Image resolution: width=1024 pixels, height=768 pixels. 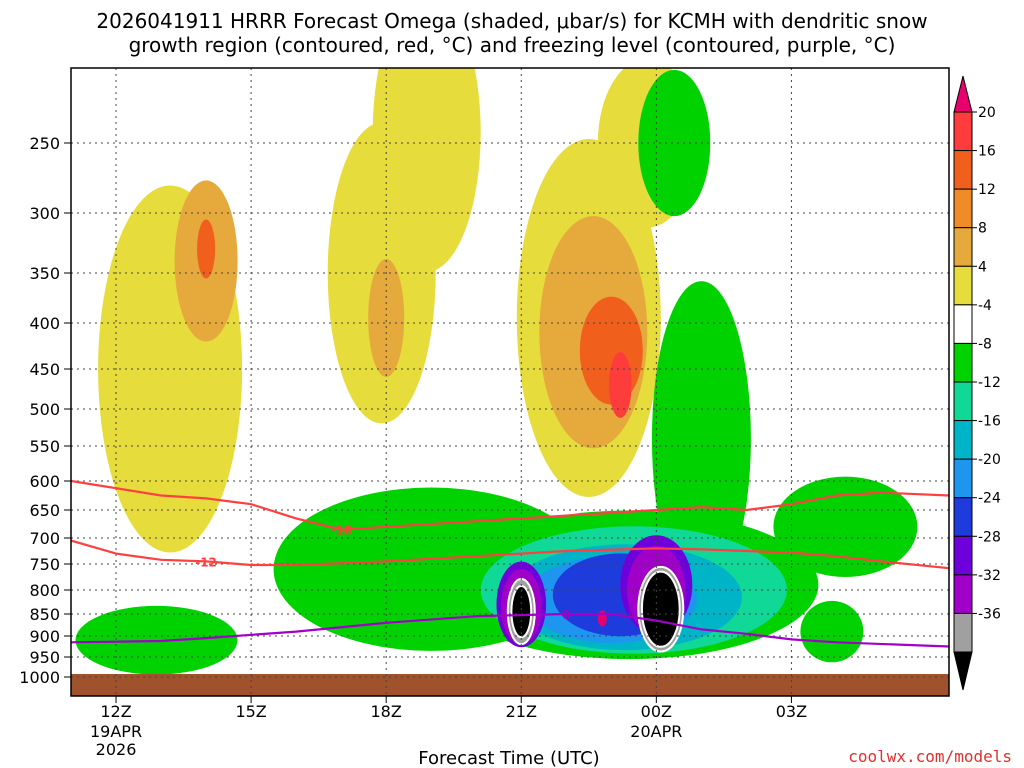 I want to click on contour--12, so click(x=510, y=554).